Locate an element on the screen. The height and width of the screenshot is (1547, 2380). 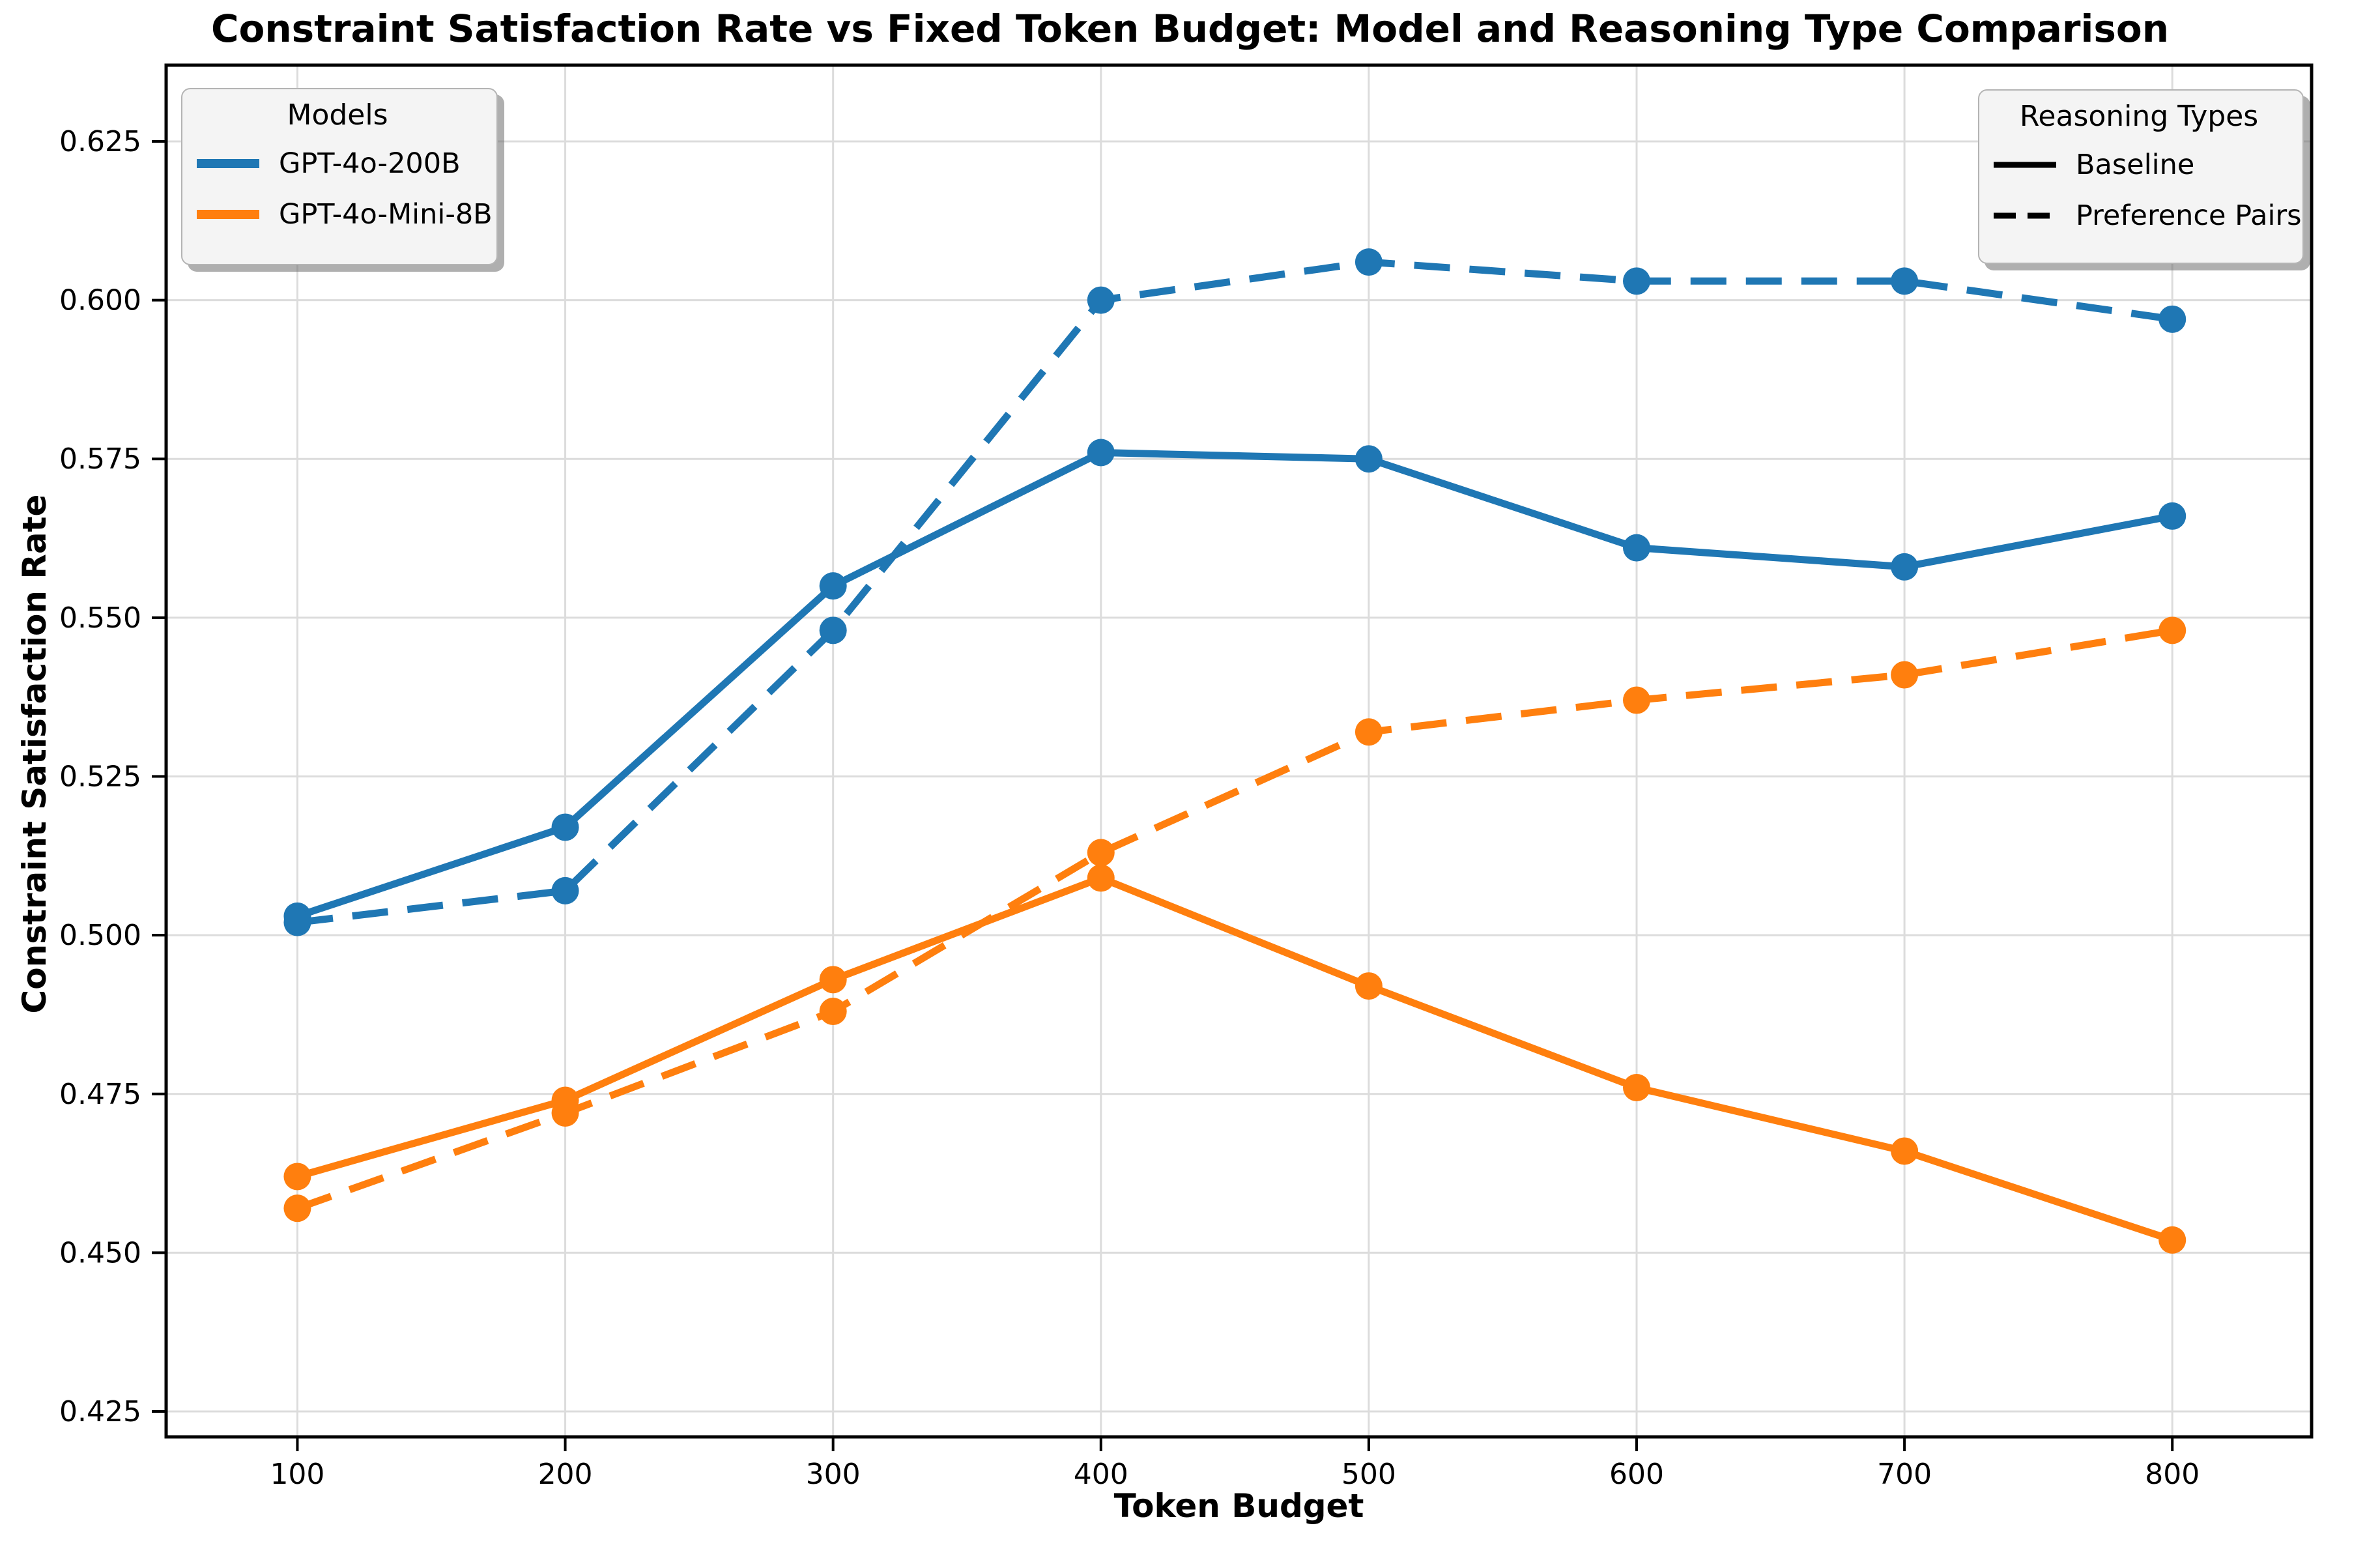
y-tick-label: 0.450 is located at coordinates (100, 1253).